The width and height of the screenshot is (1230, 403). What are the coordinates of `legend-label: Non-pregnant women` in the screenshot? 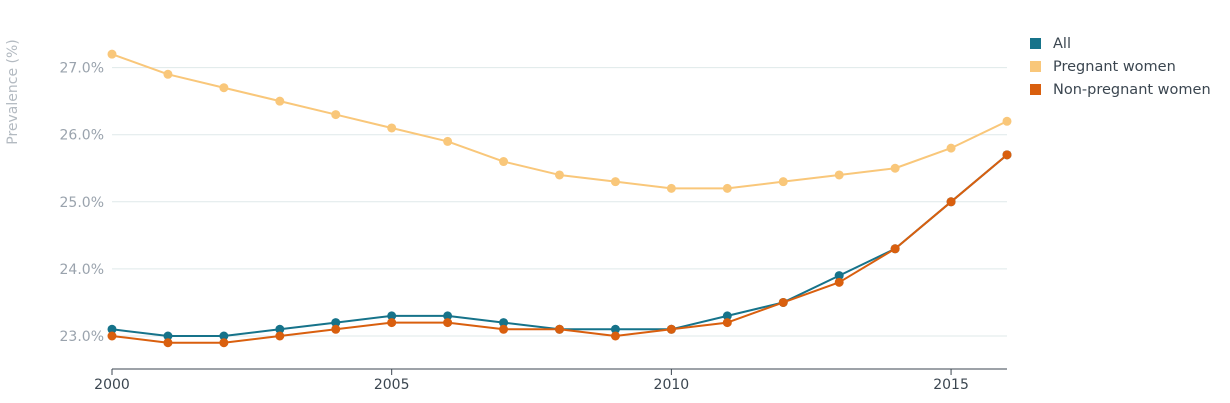 It's located at (1132, 89).